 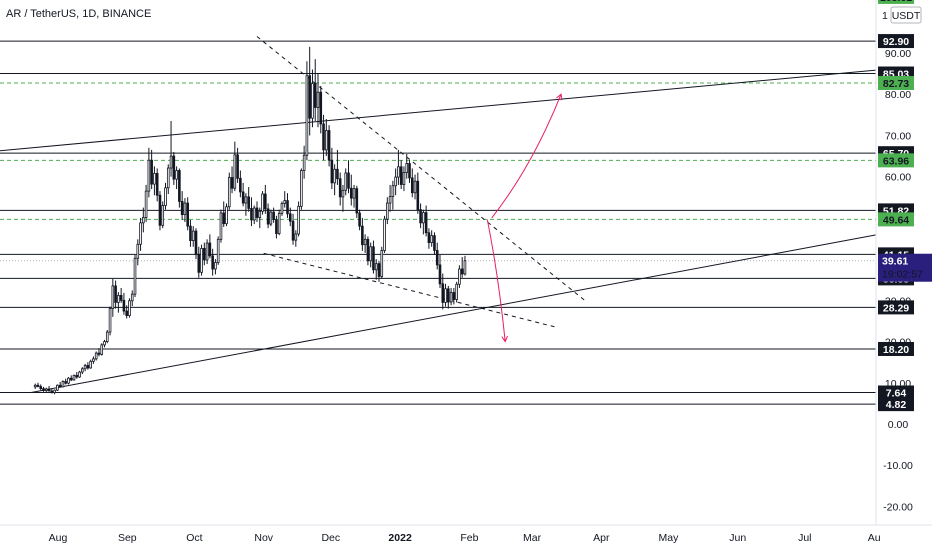 I want to click on time-axis: Aug Sep Oct Nov Dec 2022 Feb Mar Apr May Jun Jul Au, so click(x=465, y=538).